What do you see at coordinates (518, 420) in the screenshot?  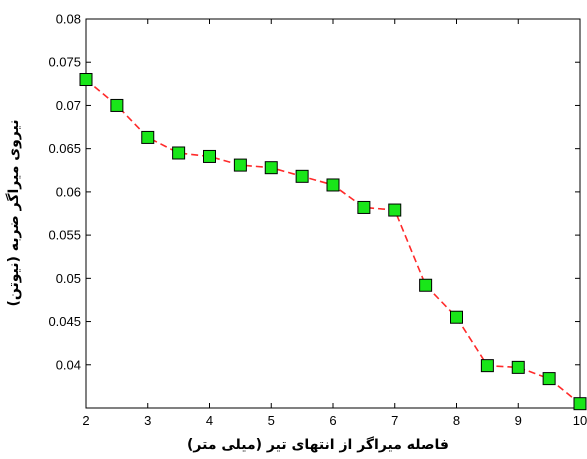 I see `x-tick-label: 9` at bounding box center [518, 420].